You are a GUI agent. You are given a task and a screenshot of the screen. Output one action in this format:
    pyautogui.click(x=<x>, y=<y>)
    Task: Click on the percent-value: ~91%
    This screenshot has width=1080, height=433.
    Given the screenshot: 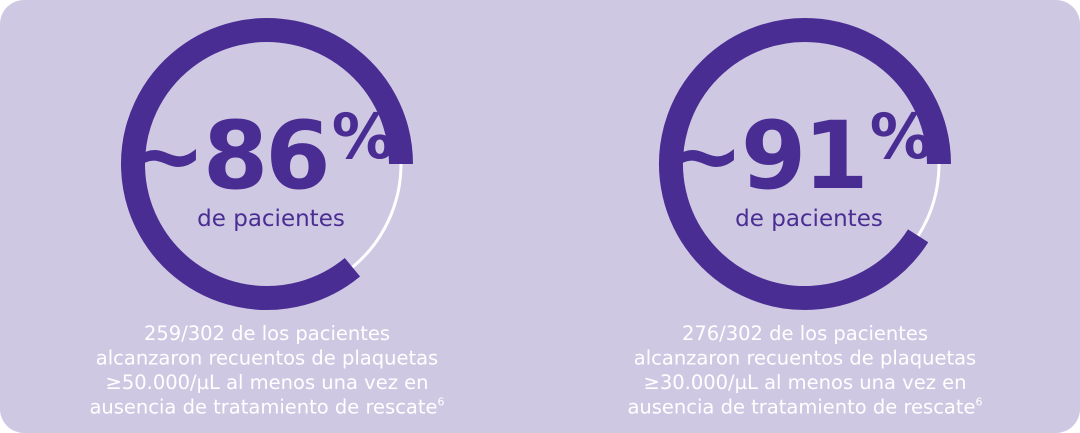 What is the action you would take?
    pyautogui.click(x=798, y=155)
    